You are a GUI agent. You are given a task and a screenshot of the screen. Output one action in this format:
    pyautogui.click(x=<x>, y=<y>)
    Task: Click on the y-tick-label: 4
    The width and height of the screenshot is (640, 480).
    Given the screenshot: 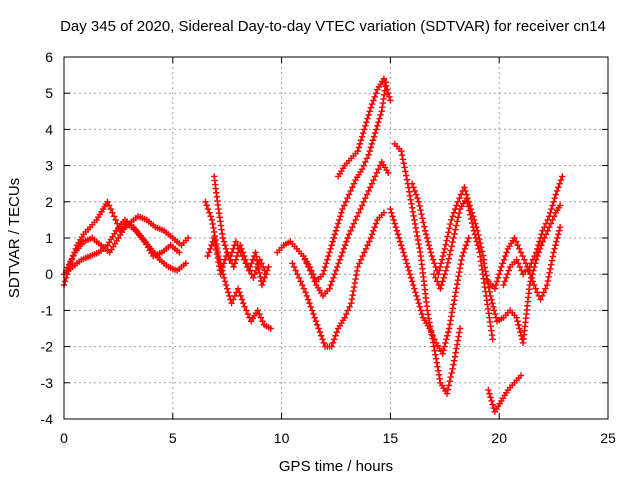 What is the action you would take?
    pyautogui.click(x=49, y=129)
    